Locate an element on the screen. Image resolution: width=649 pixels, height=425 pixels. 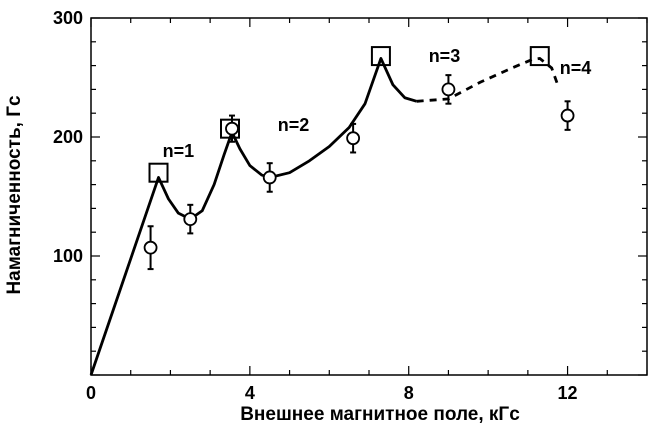
y-axis-title: Намагниченность, Гс is located at coordinates (14, 195).